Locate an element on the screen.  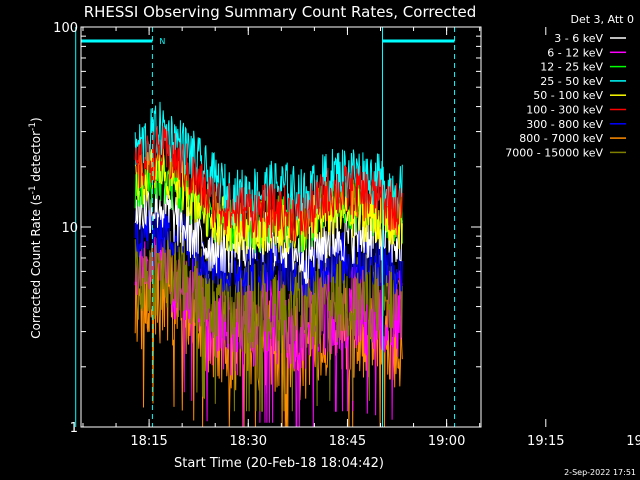
series-line-50-100-keV is located at coordinates (268, 200).